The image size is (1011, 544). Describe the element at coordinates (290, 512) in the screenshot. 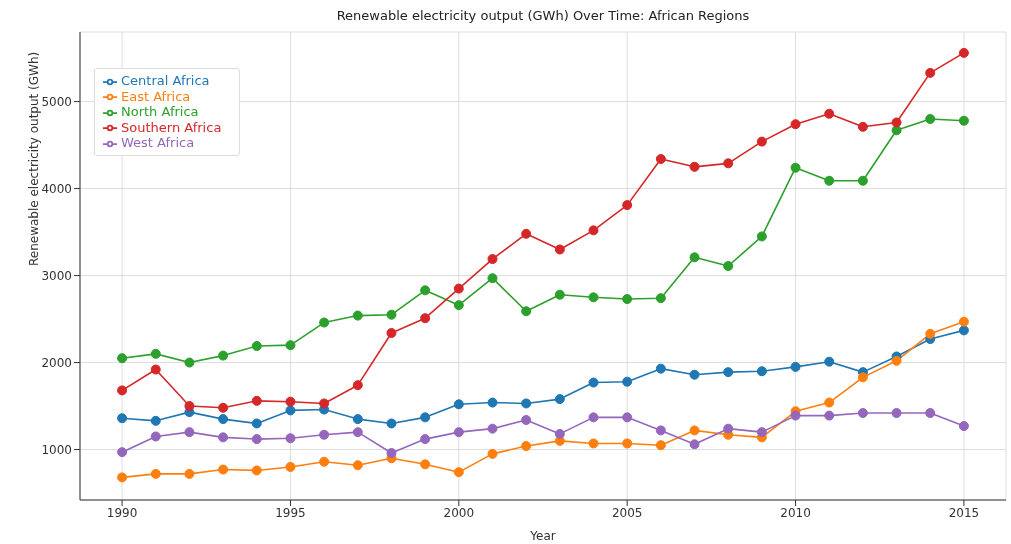

I see `x-tick-label: 1995` at that location.